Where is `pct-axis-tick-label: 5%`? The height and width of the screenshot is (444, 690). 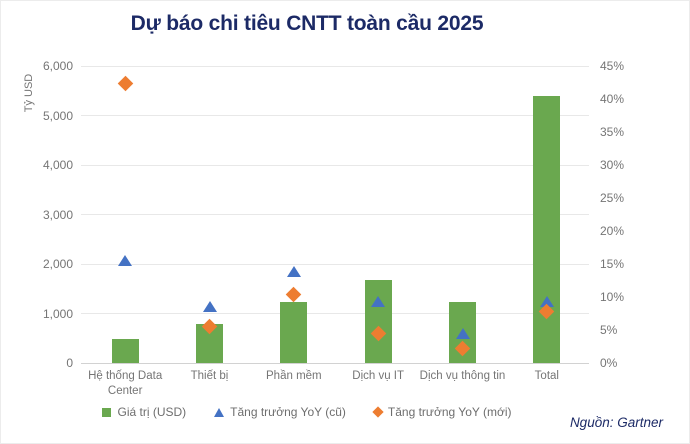
pct-axis-tick-label: 5% is located at coordinates (609, 330).